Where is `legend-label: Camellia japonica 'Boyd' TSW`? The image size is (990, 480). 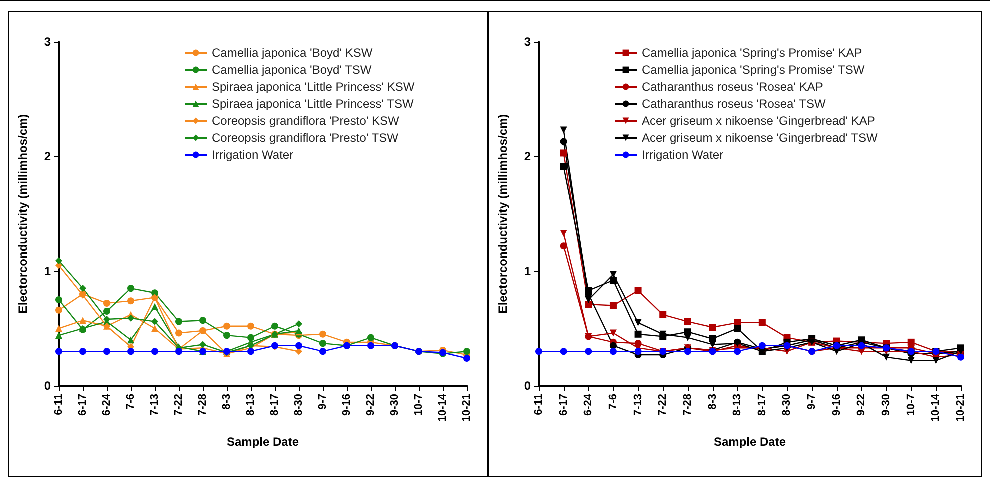 legend-label: Camellia japonica 'Boyd' TSW is located at coordinates (292, 70).